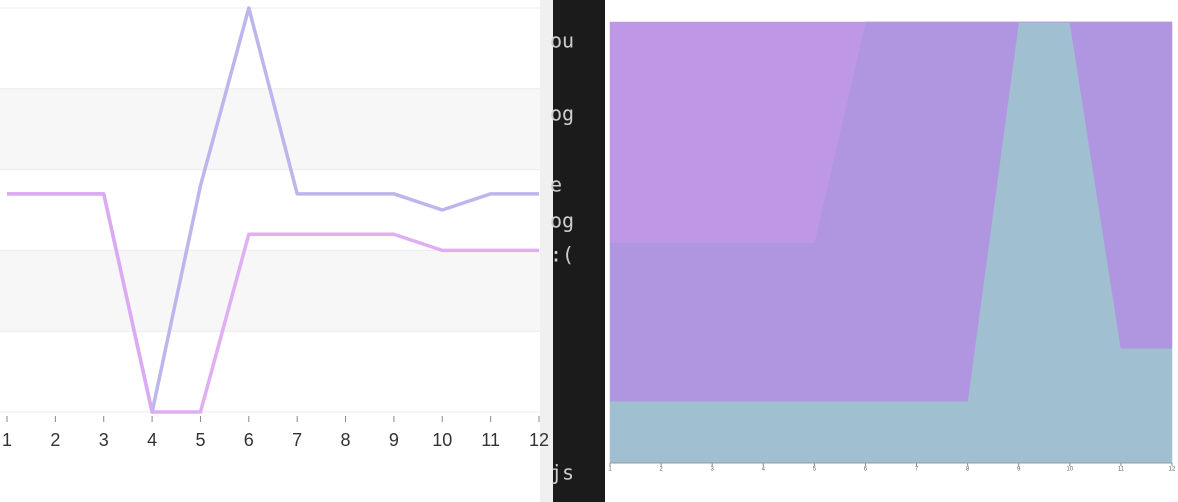 The image size is (1178, 502). Describe the element at coordinates (546, 251) in the screenshot. I see `panel-shadow` at that location.